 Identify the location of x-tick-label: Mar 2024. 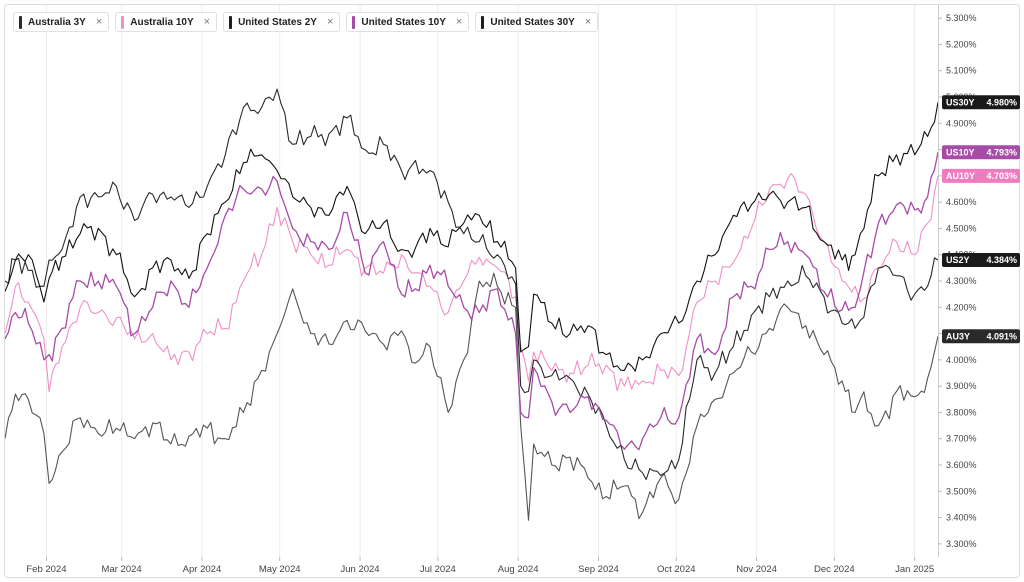
(122, 569).